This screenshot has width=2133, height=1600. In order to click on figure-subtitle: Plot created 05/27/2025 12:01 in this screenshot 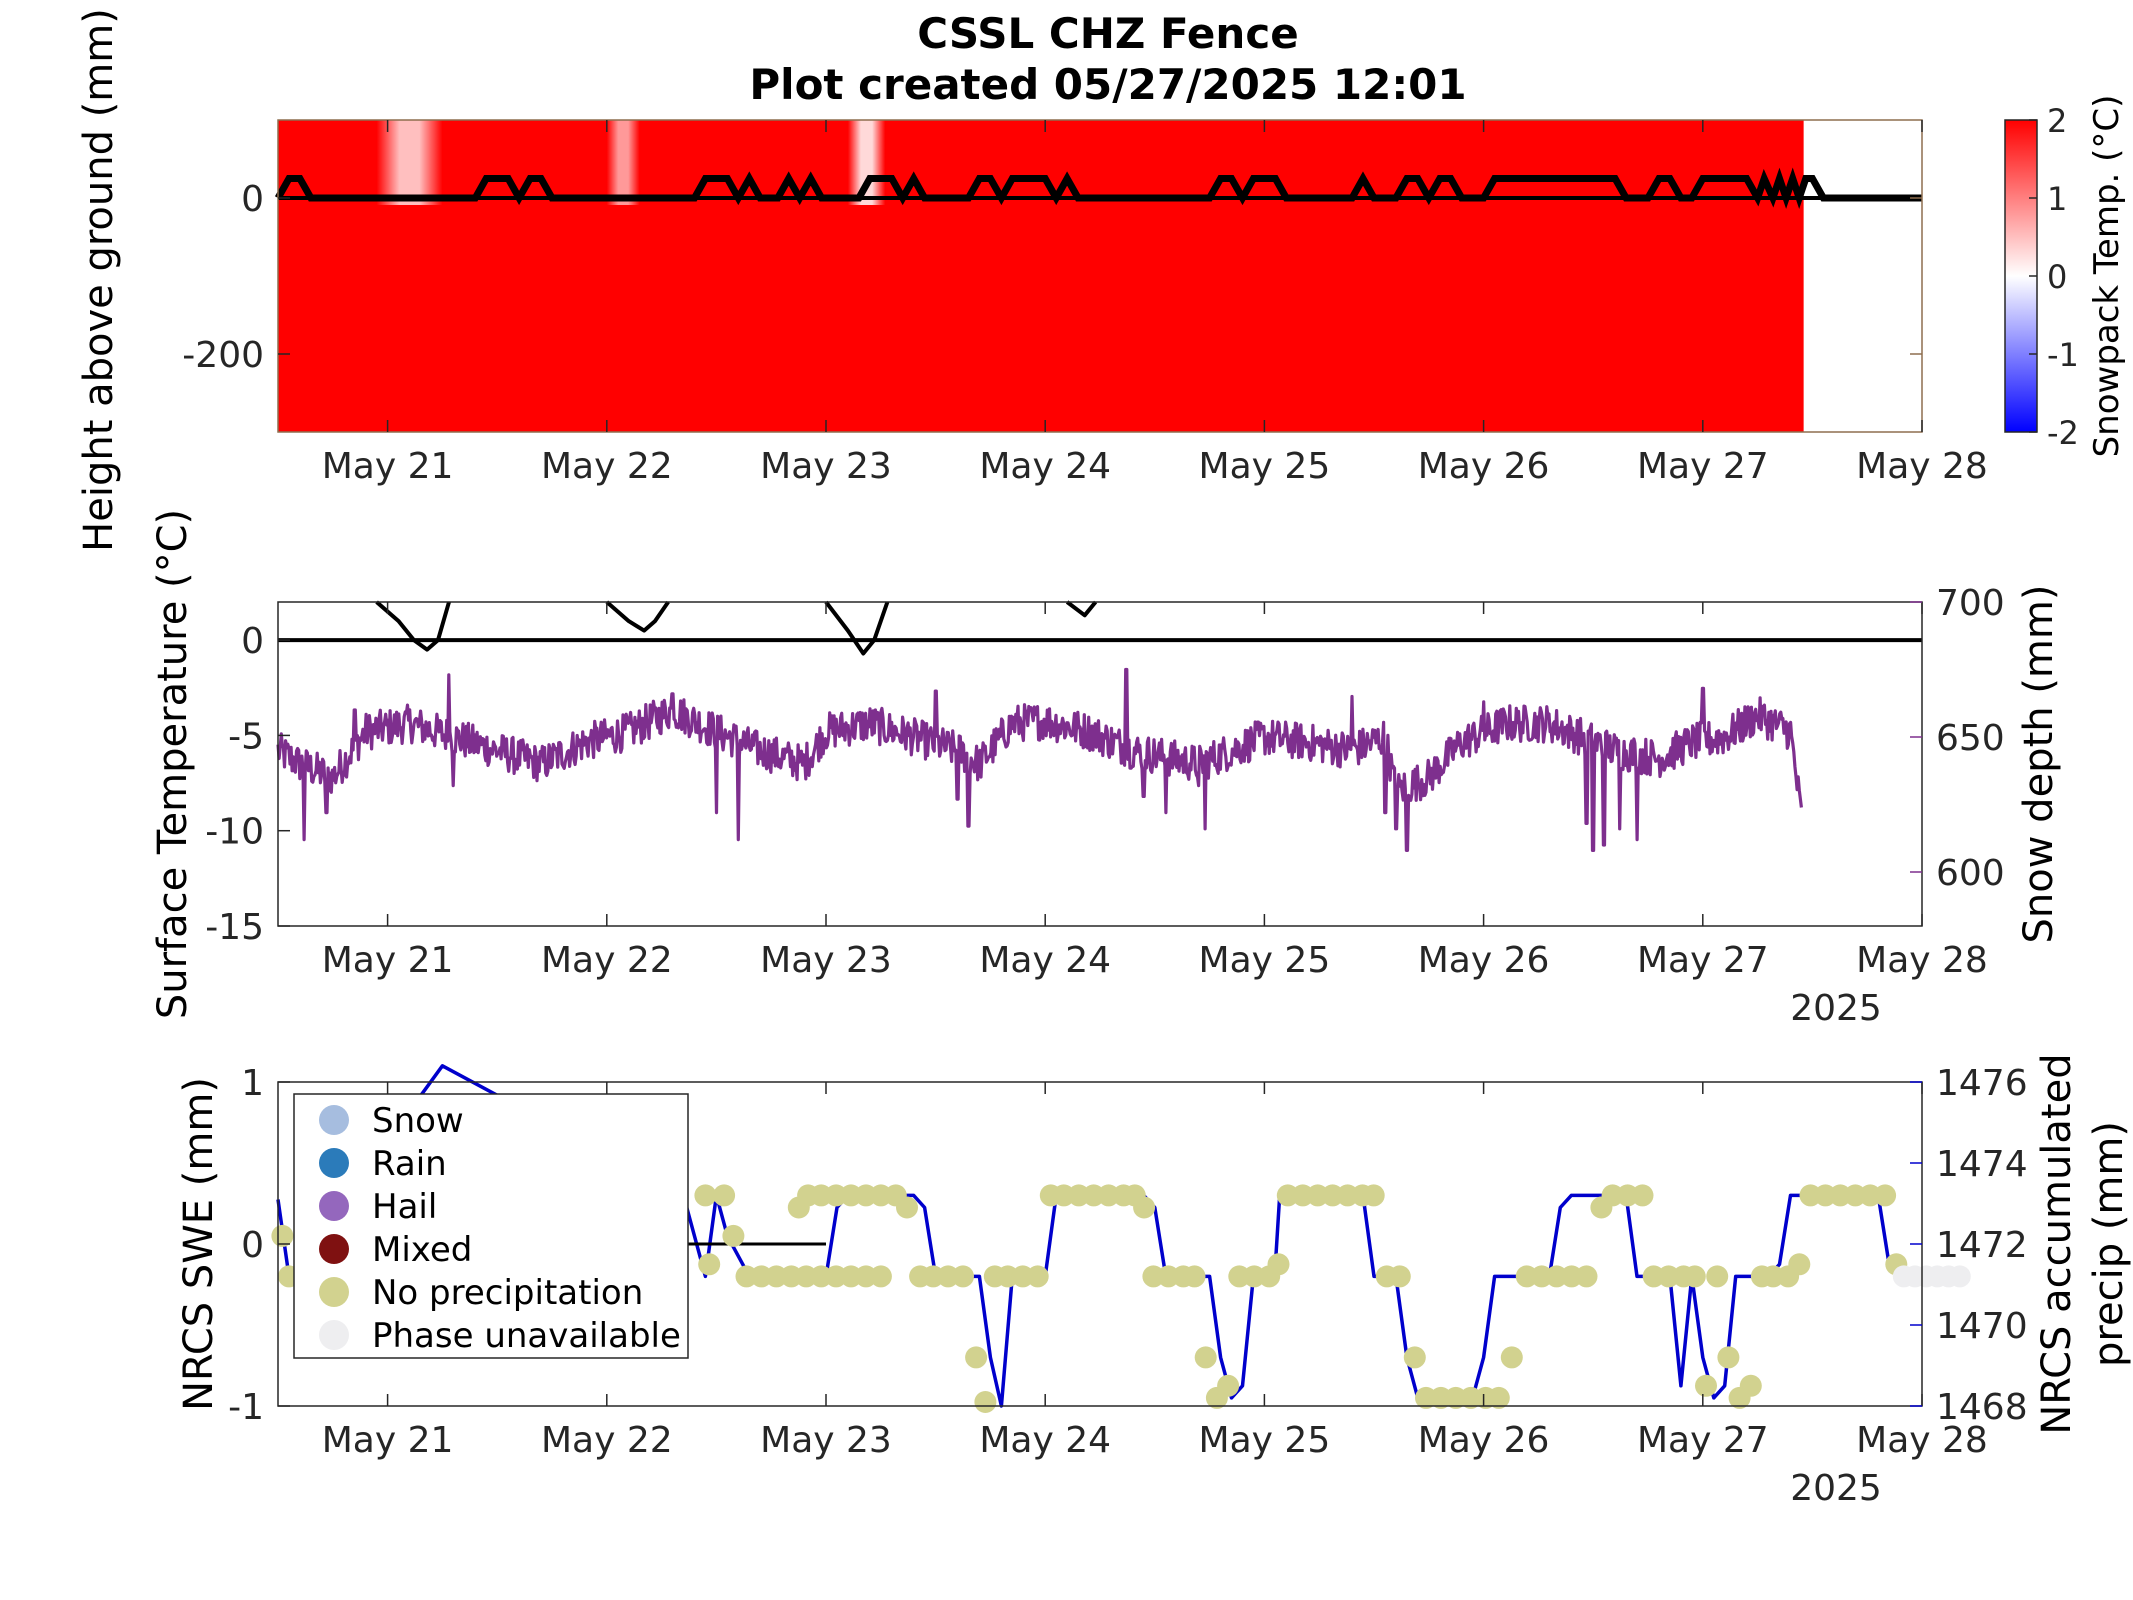, I will do `click(1107, 84)`.